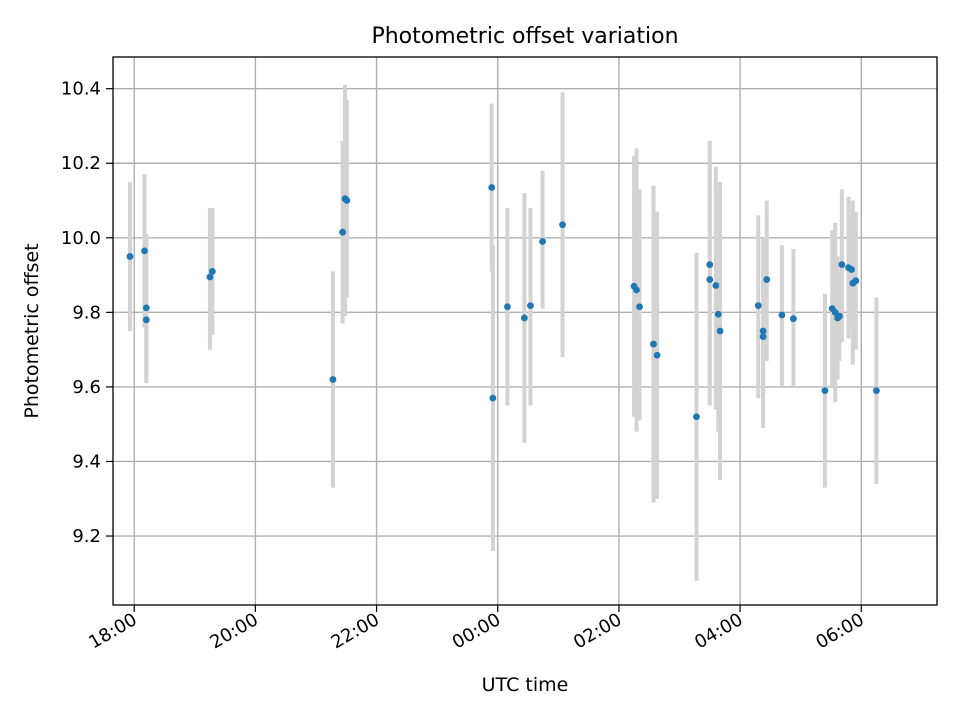  What do you see at coordinates (112, 631) in the screenshot?
I see `x-tick-label: 18:00` at bounding box center [112, 631].